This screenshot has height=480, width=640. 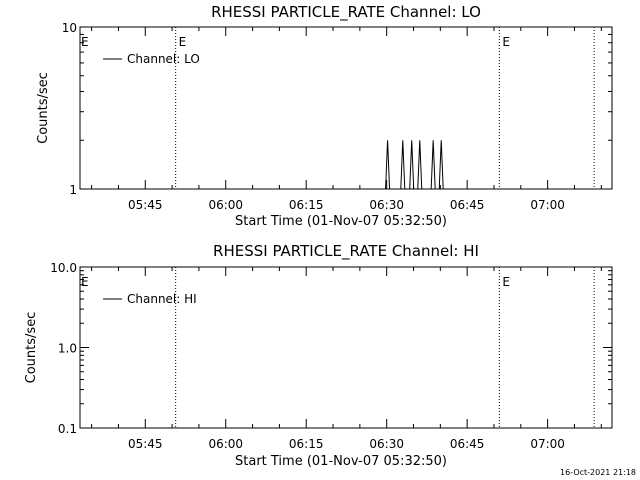 I want to click on y-tick-label: 10.0, so click(x=63, y=268).